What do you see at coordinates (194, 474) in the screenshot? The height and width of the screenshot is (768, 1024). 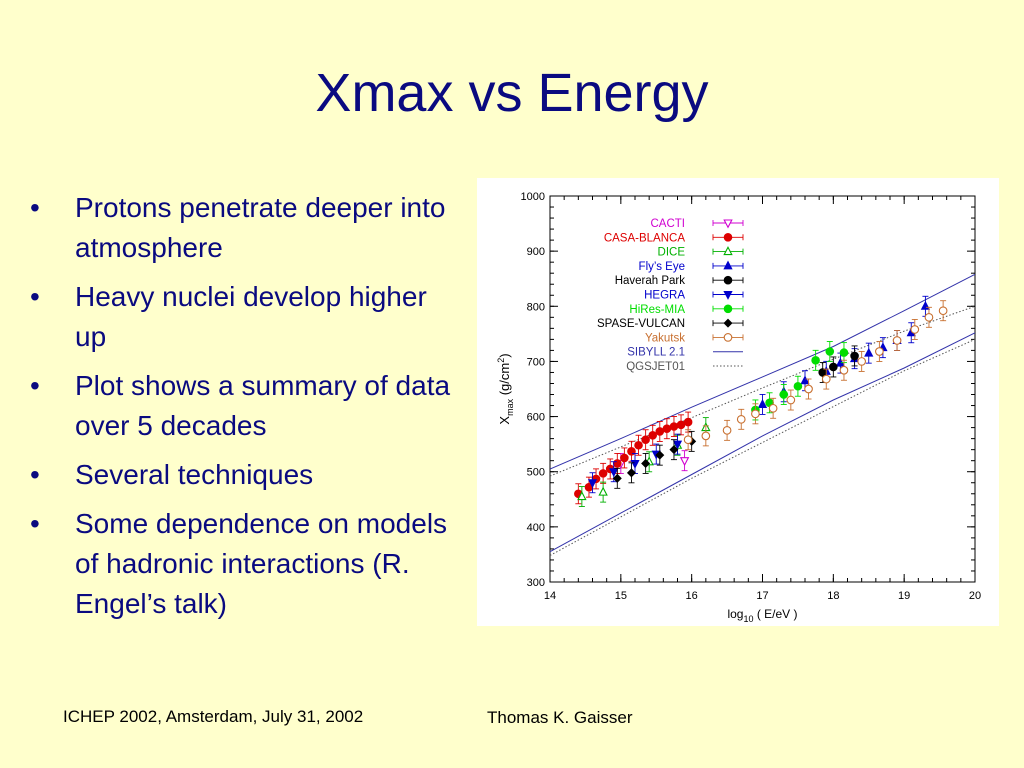 I see `bullet-text: Several techniques` at bounding box center [194, 474].